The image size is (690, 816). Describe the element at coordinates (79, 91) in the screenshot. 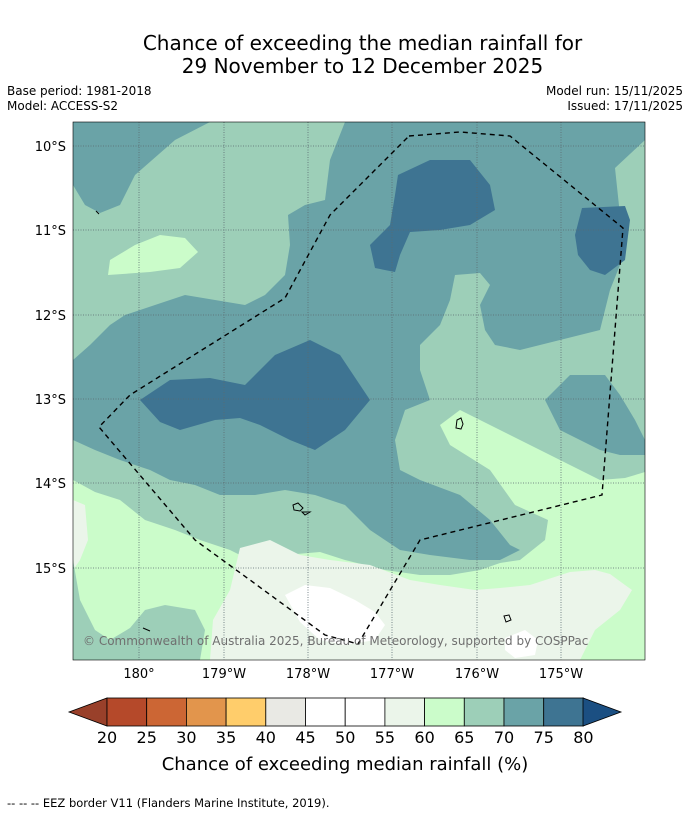

I see `base-period: Base period: 1981-2018` at that location.